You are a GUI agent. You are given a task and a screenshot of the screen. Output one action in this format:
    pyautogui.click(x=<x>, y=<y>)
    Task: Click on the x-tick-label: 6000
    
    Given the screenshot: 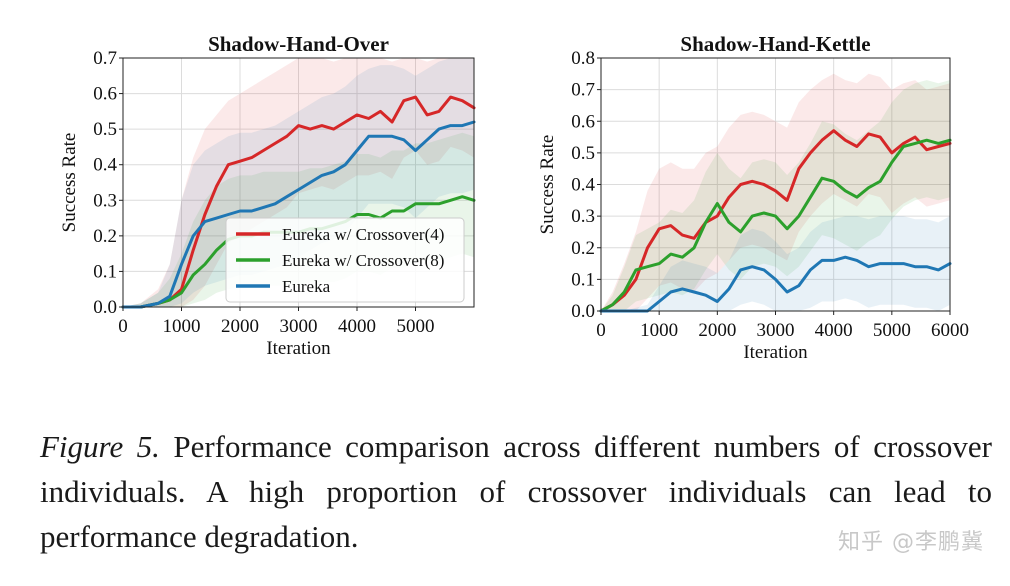 What is the action you would take?
    pyautogui.click(x=950, y=330)
    